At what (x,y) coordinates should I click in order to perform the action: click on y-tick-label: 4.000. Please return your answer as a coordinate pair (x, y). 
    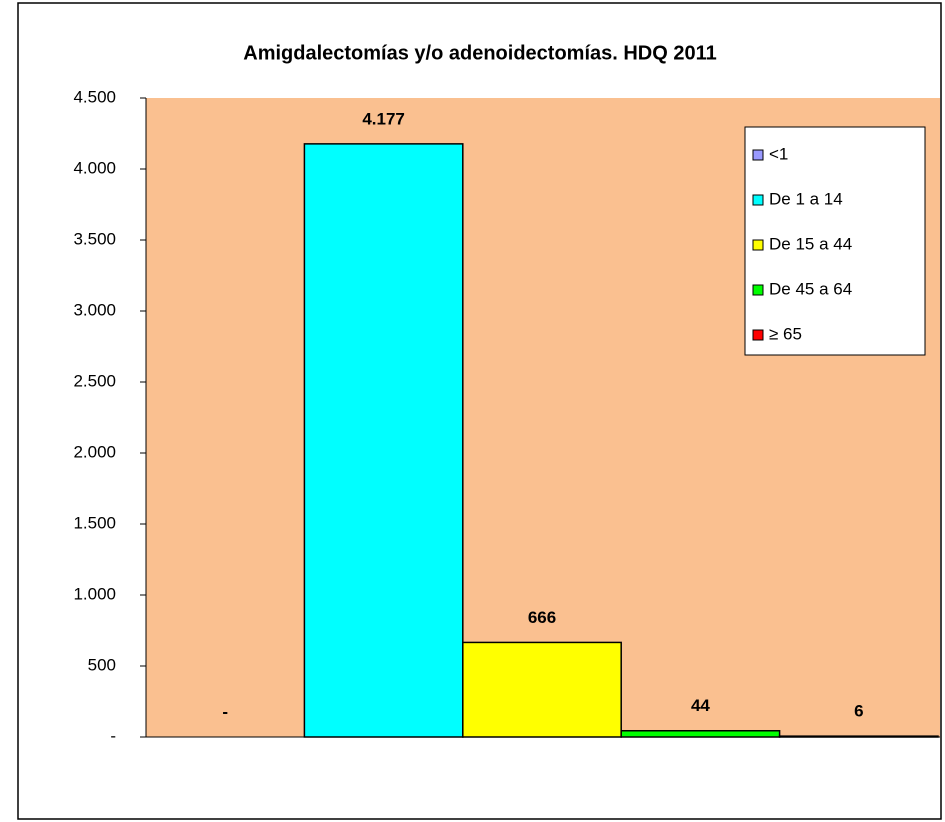
    Looking at the image, I should click on (94, 167).